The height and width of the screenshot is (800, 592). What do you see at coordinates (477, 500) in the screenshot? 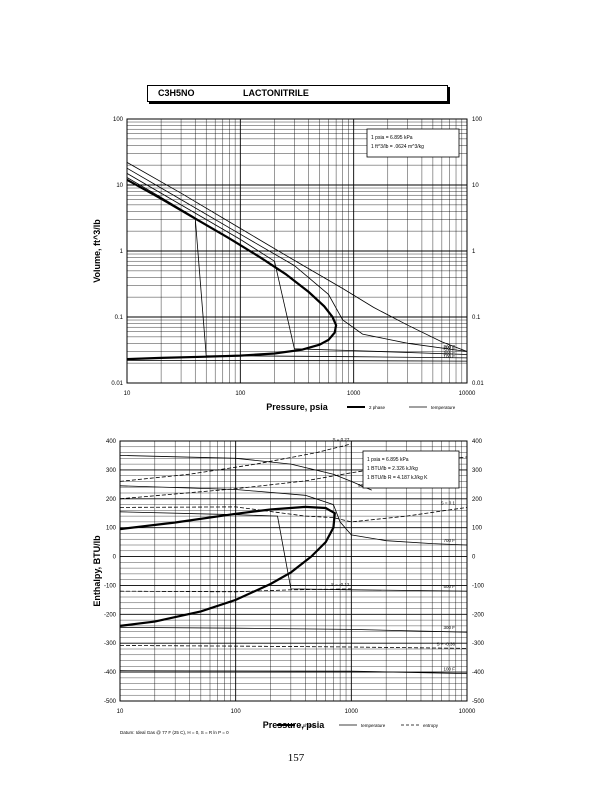
I see `y-tick-label-right: 200` at bounding box center [477, 500].